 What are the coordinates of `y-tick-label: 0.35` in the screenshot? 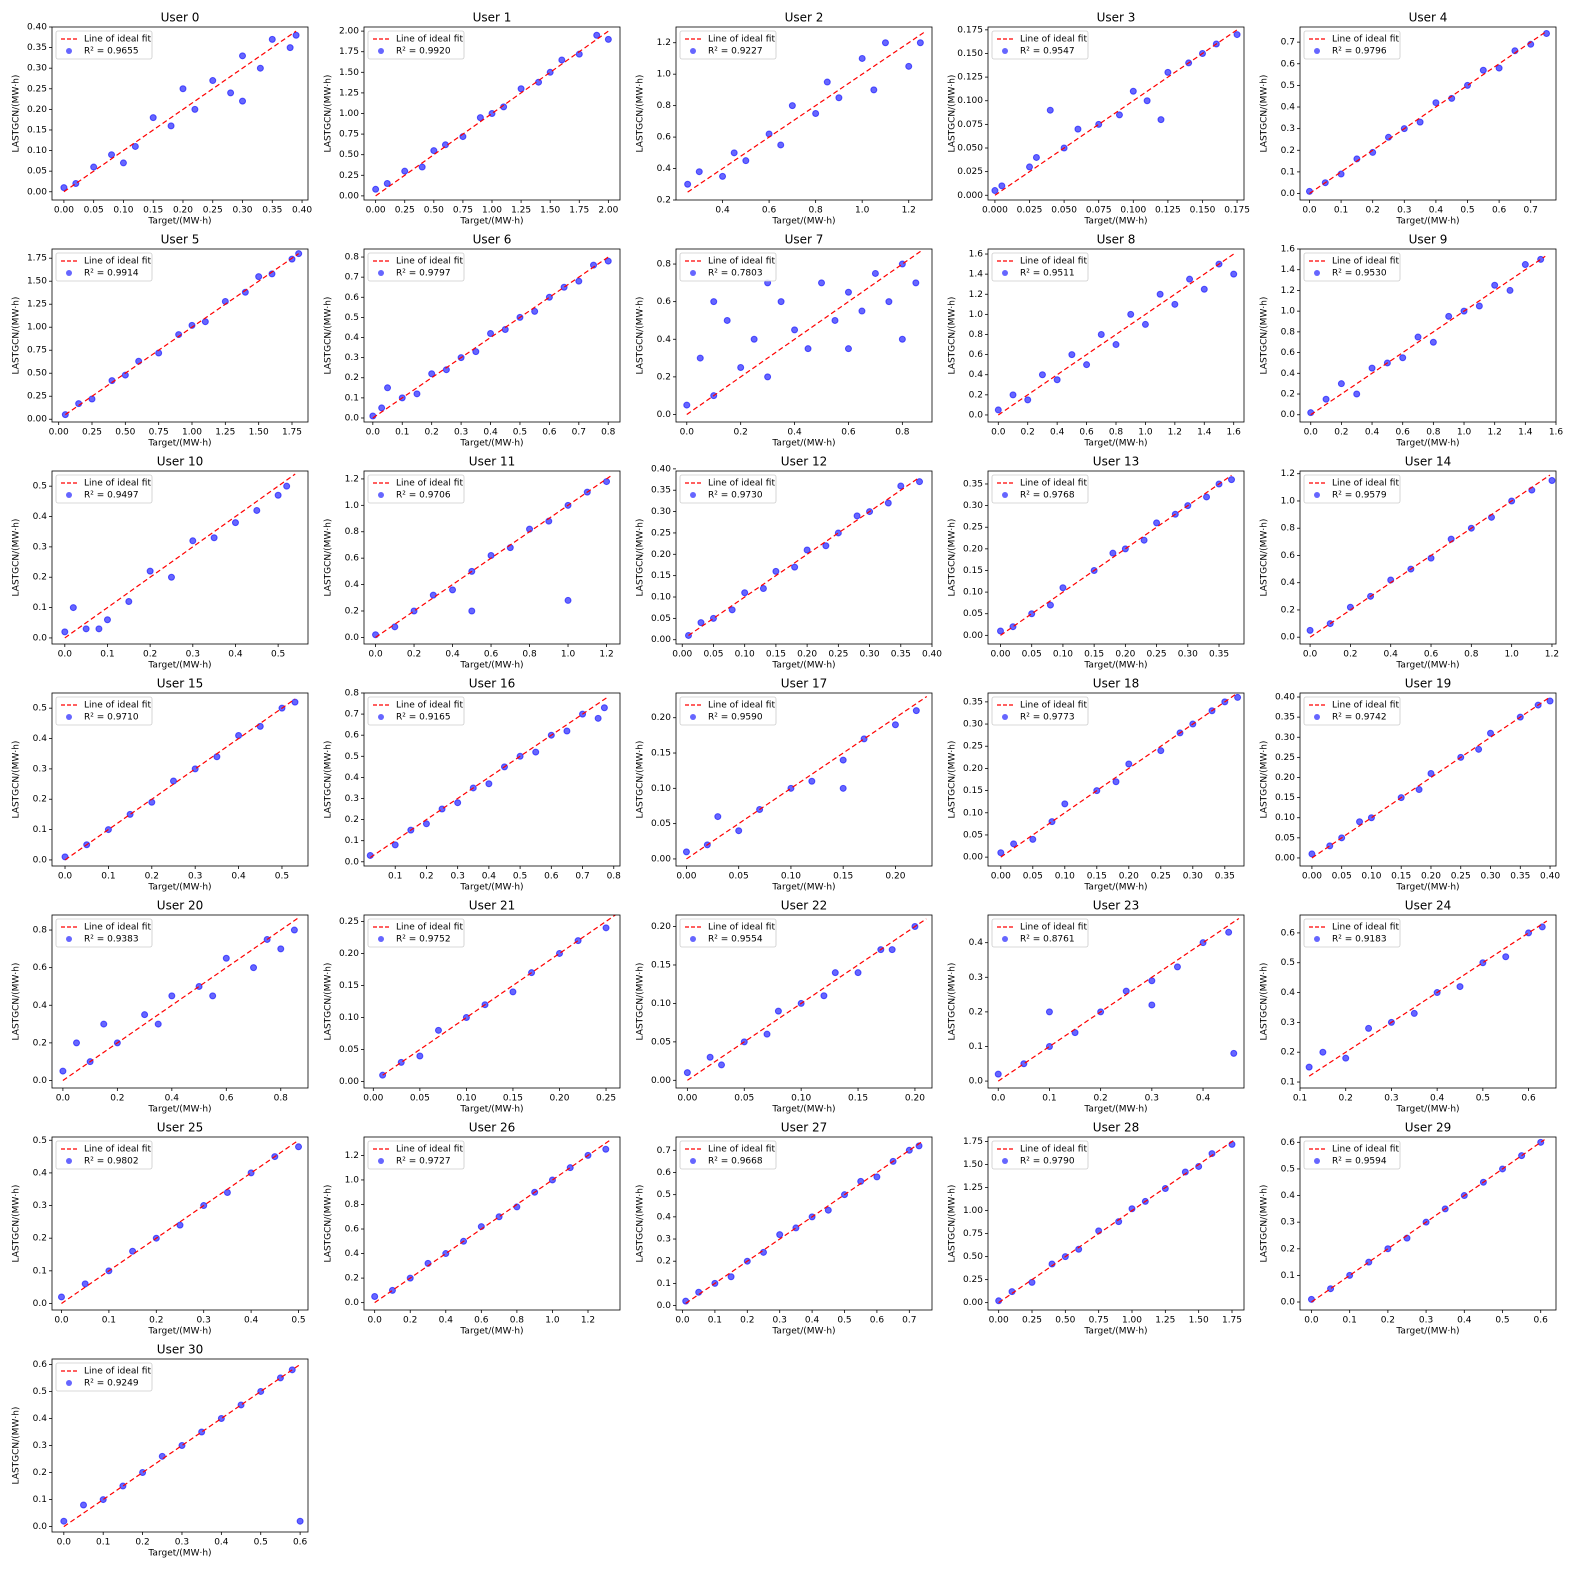 It's located at (973, 484).